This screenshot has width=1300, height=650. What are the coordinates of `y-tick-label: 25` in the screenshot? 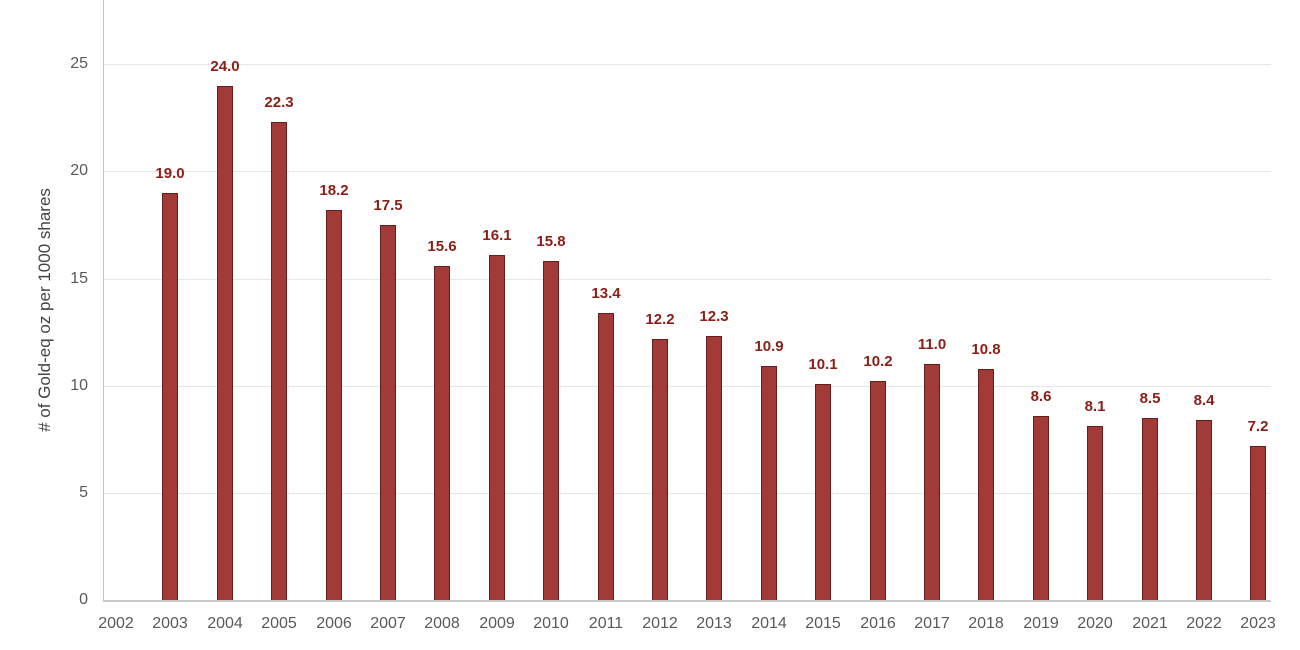 It's located at (79, 63).